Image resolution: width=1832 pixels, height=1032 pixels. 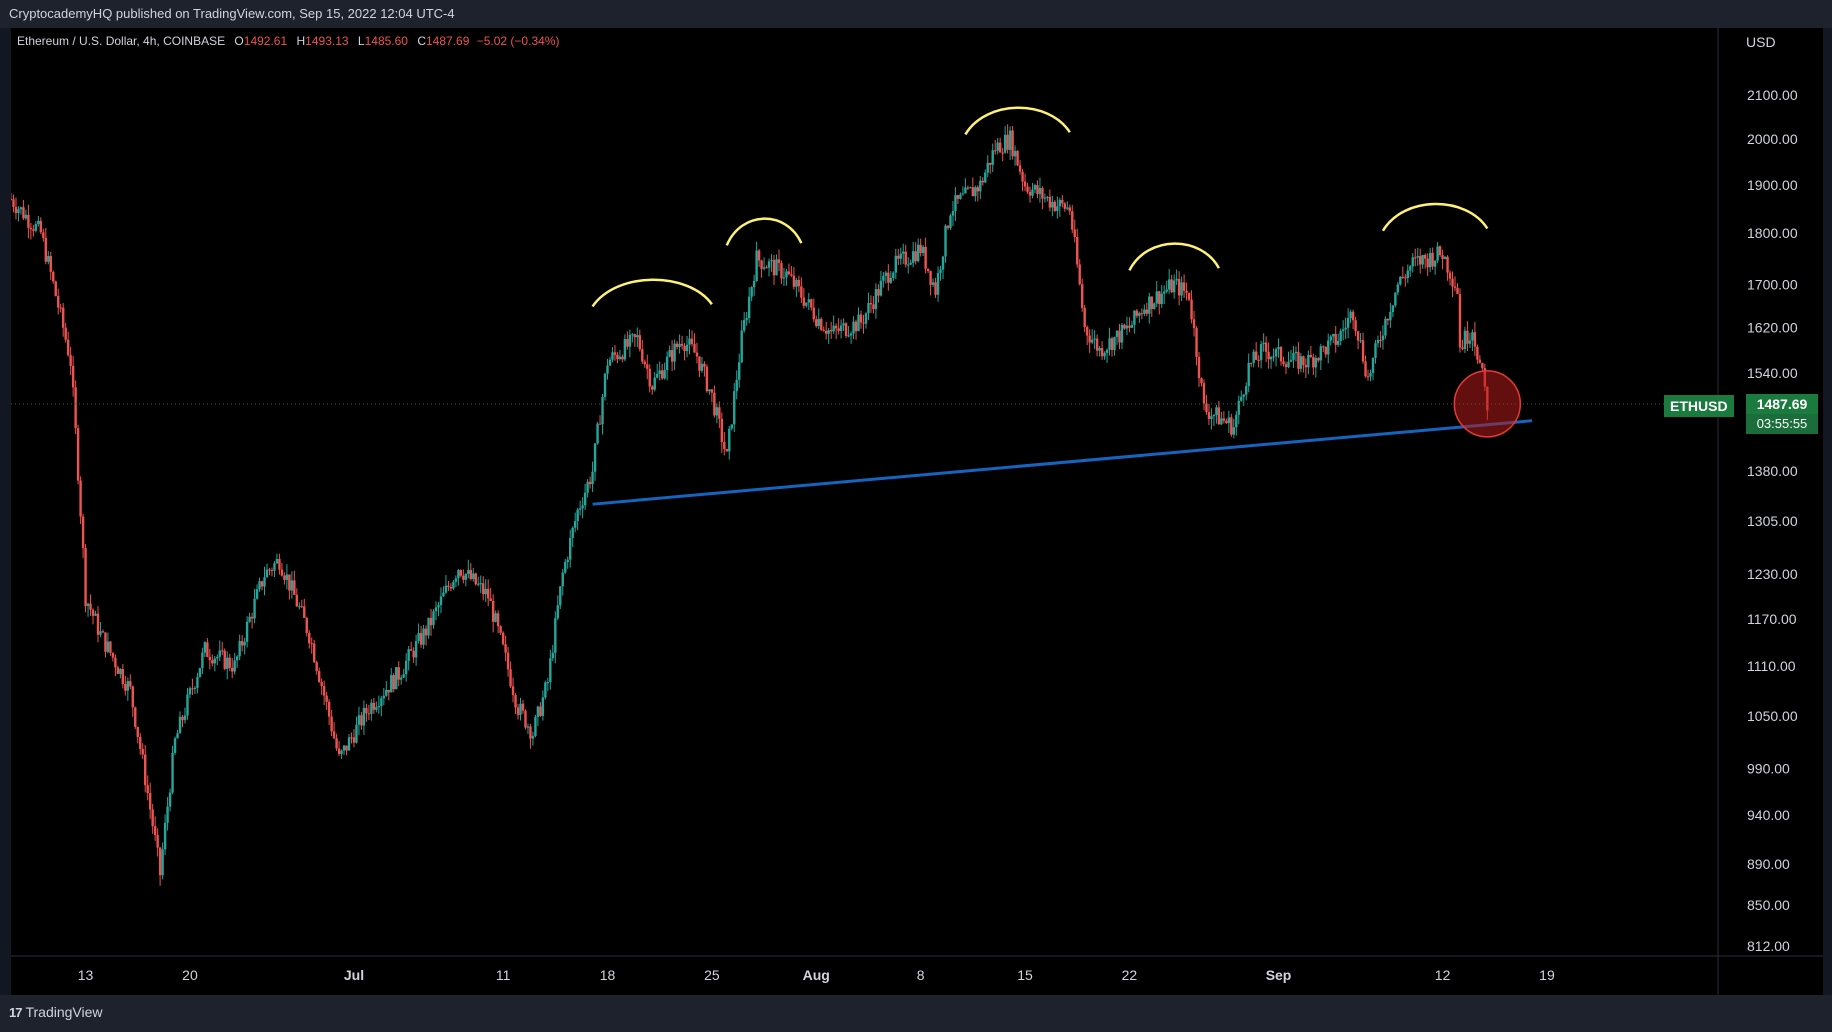 What do you see at coordinates (712, 975) in the screenshot?
I see `time-tick-label: 25` at bounding box center [712, 975].